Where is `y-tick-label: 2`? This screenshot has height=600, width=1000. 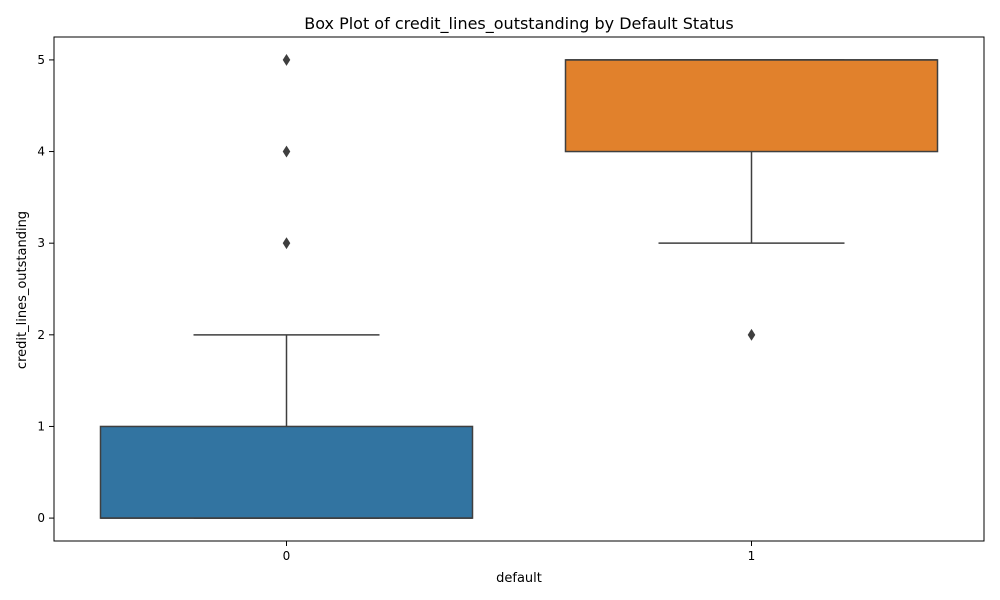
y-tick-label: 2 is located at coordinates (41, 335).